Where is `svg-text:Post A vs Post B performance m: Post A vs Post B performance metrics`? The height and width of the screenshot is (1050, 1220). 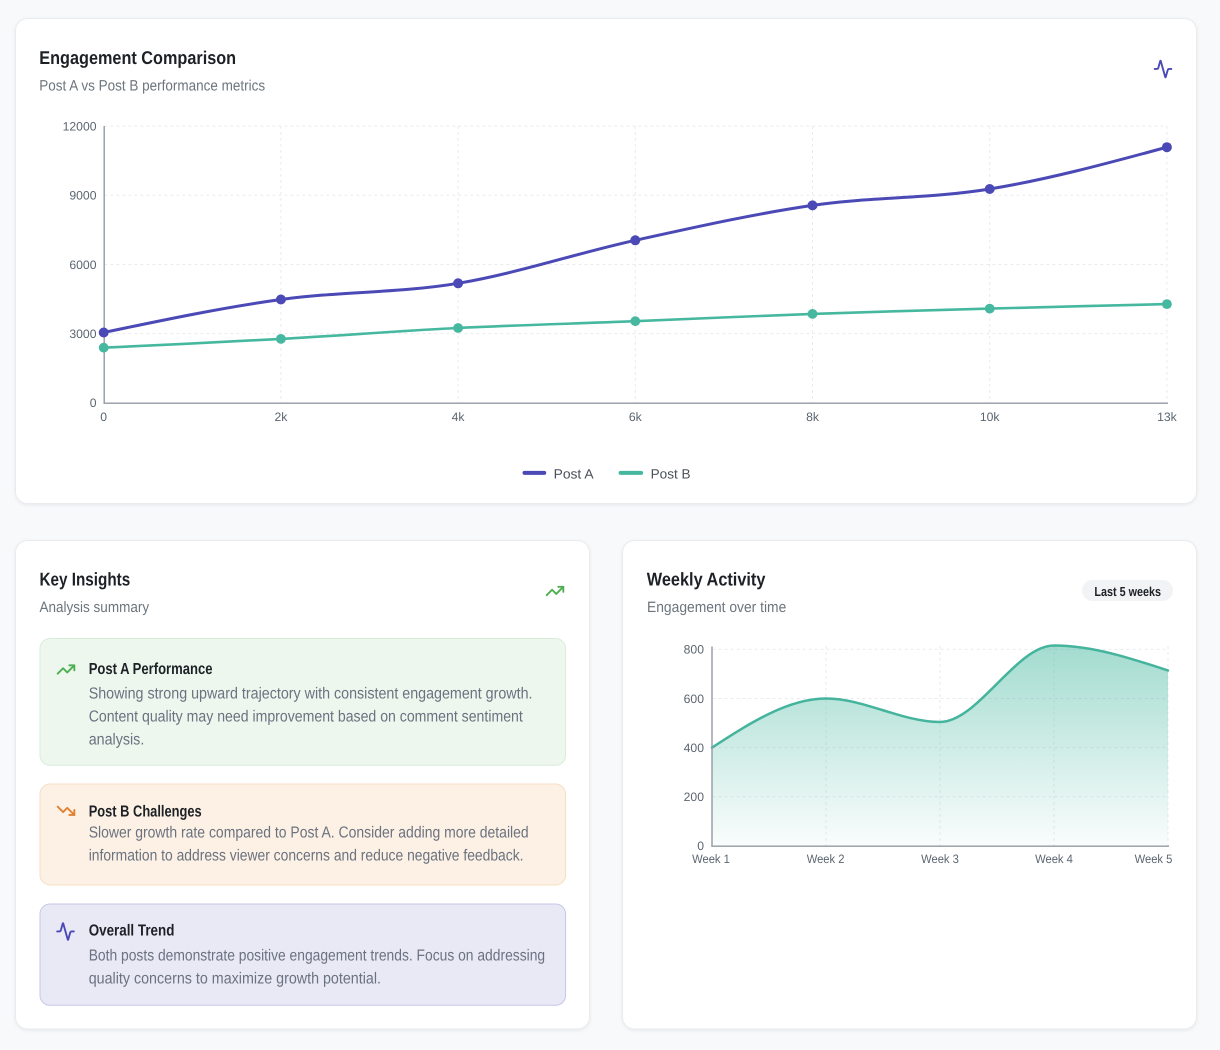
svg-text:Post A vs Post B performance m: Post A vs Post B performance metrics is located at coordinates (152, 85).